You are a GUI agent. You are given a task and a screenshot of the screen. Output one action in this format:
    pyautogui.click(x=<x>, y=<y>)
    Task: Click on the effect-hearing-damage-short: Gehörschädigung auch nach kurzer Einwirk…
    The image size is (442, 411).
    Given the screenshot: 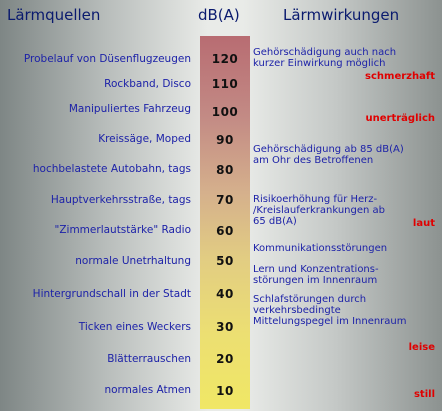 What is the action you would take?
    pyautogui.click(x=325, y=58)
    